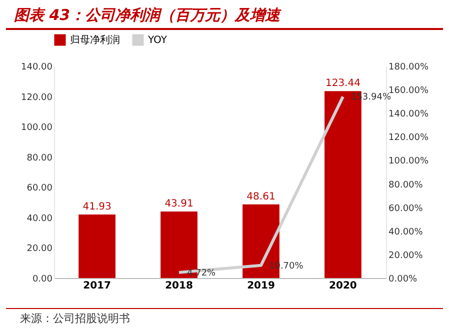  What do you see at coordinates (201, 273) in the screenshot?
I see `data-label: 4.72%` at bounding box center [201, 273].